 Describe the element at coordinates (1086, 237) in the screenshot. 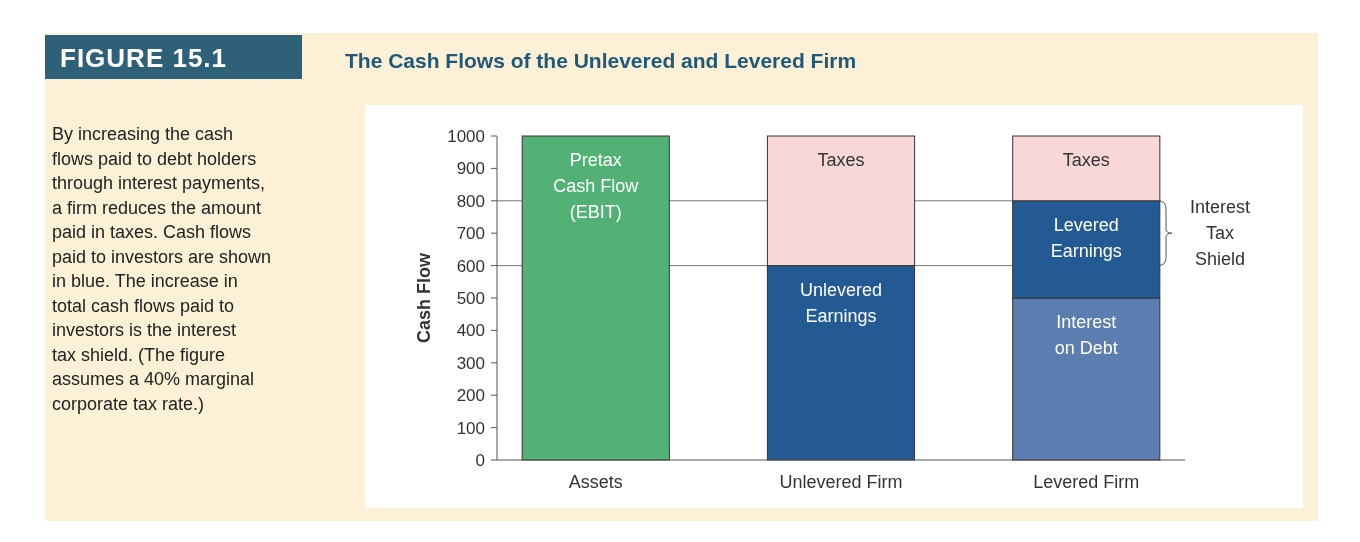

I see `series-label: Levered Earnings` at that location.